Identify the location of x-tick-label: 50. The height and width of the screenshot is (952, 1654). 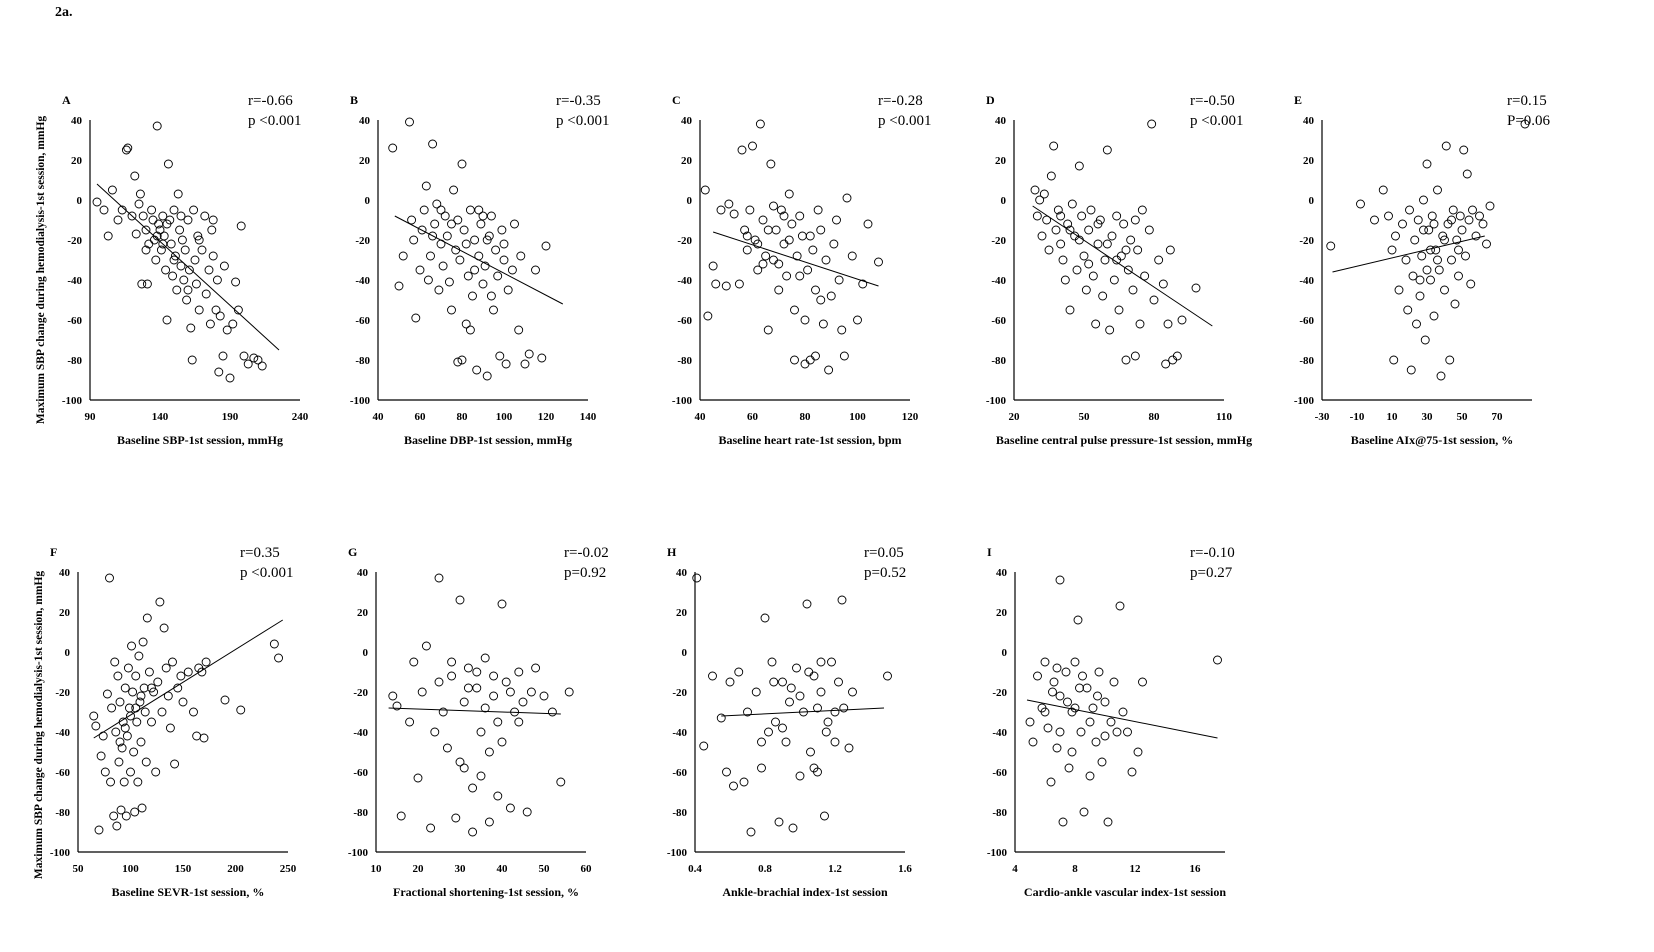
(1463, 417).